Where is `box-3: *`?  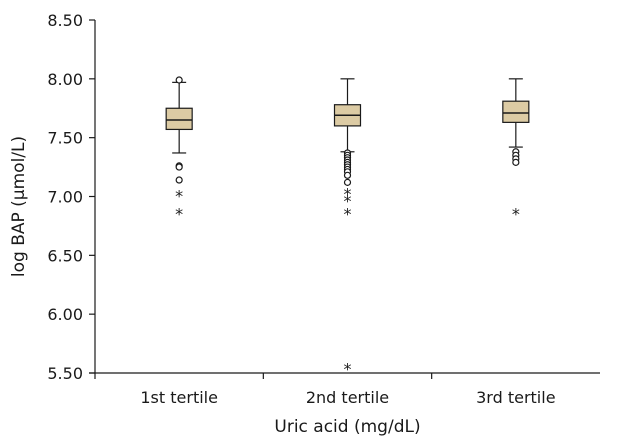 box-3: * is located at coordinates (516, 150).